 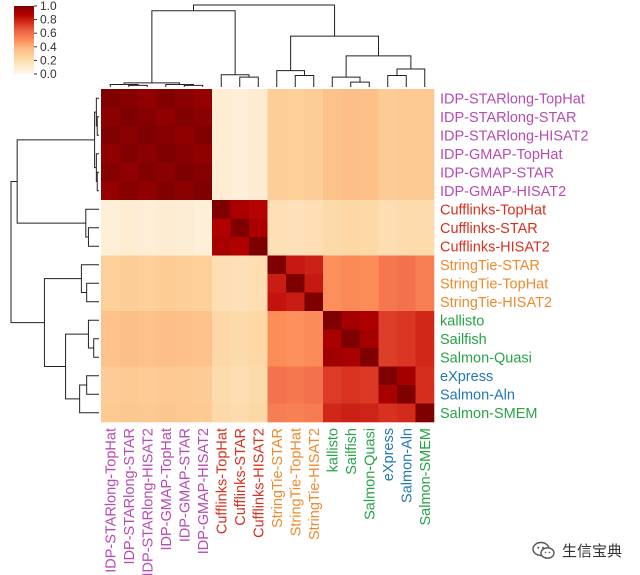 I want to click on row-label: StringTie-TopHat, so click(x=494, y=284).